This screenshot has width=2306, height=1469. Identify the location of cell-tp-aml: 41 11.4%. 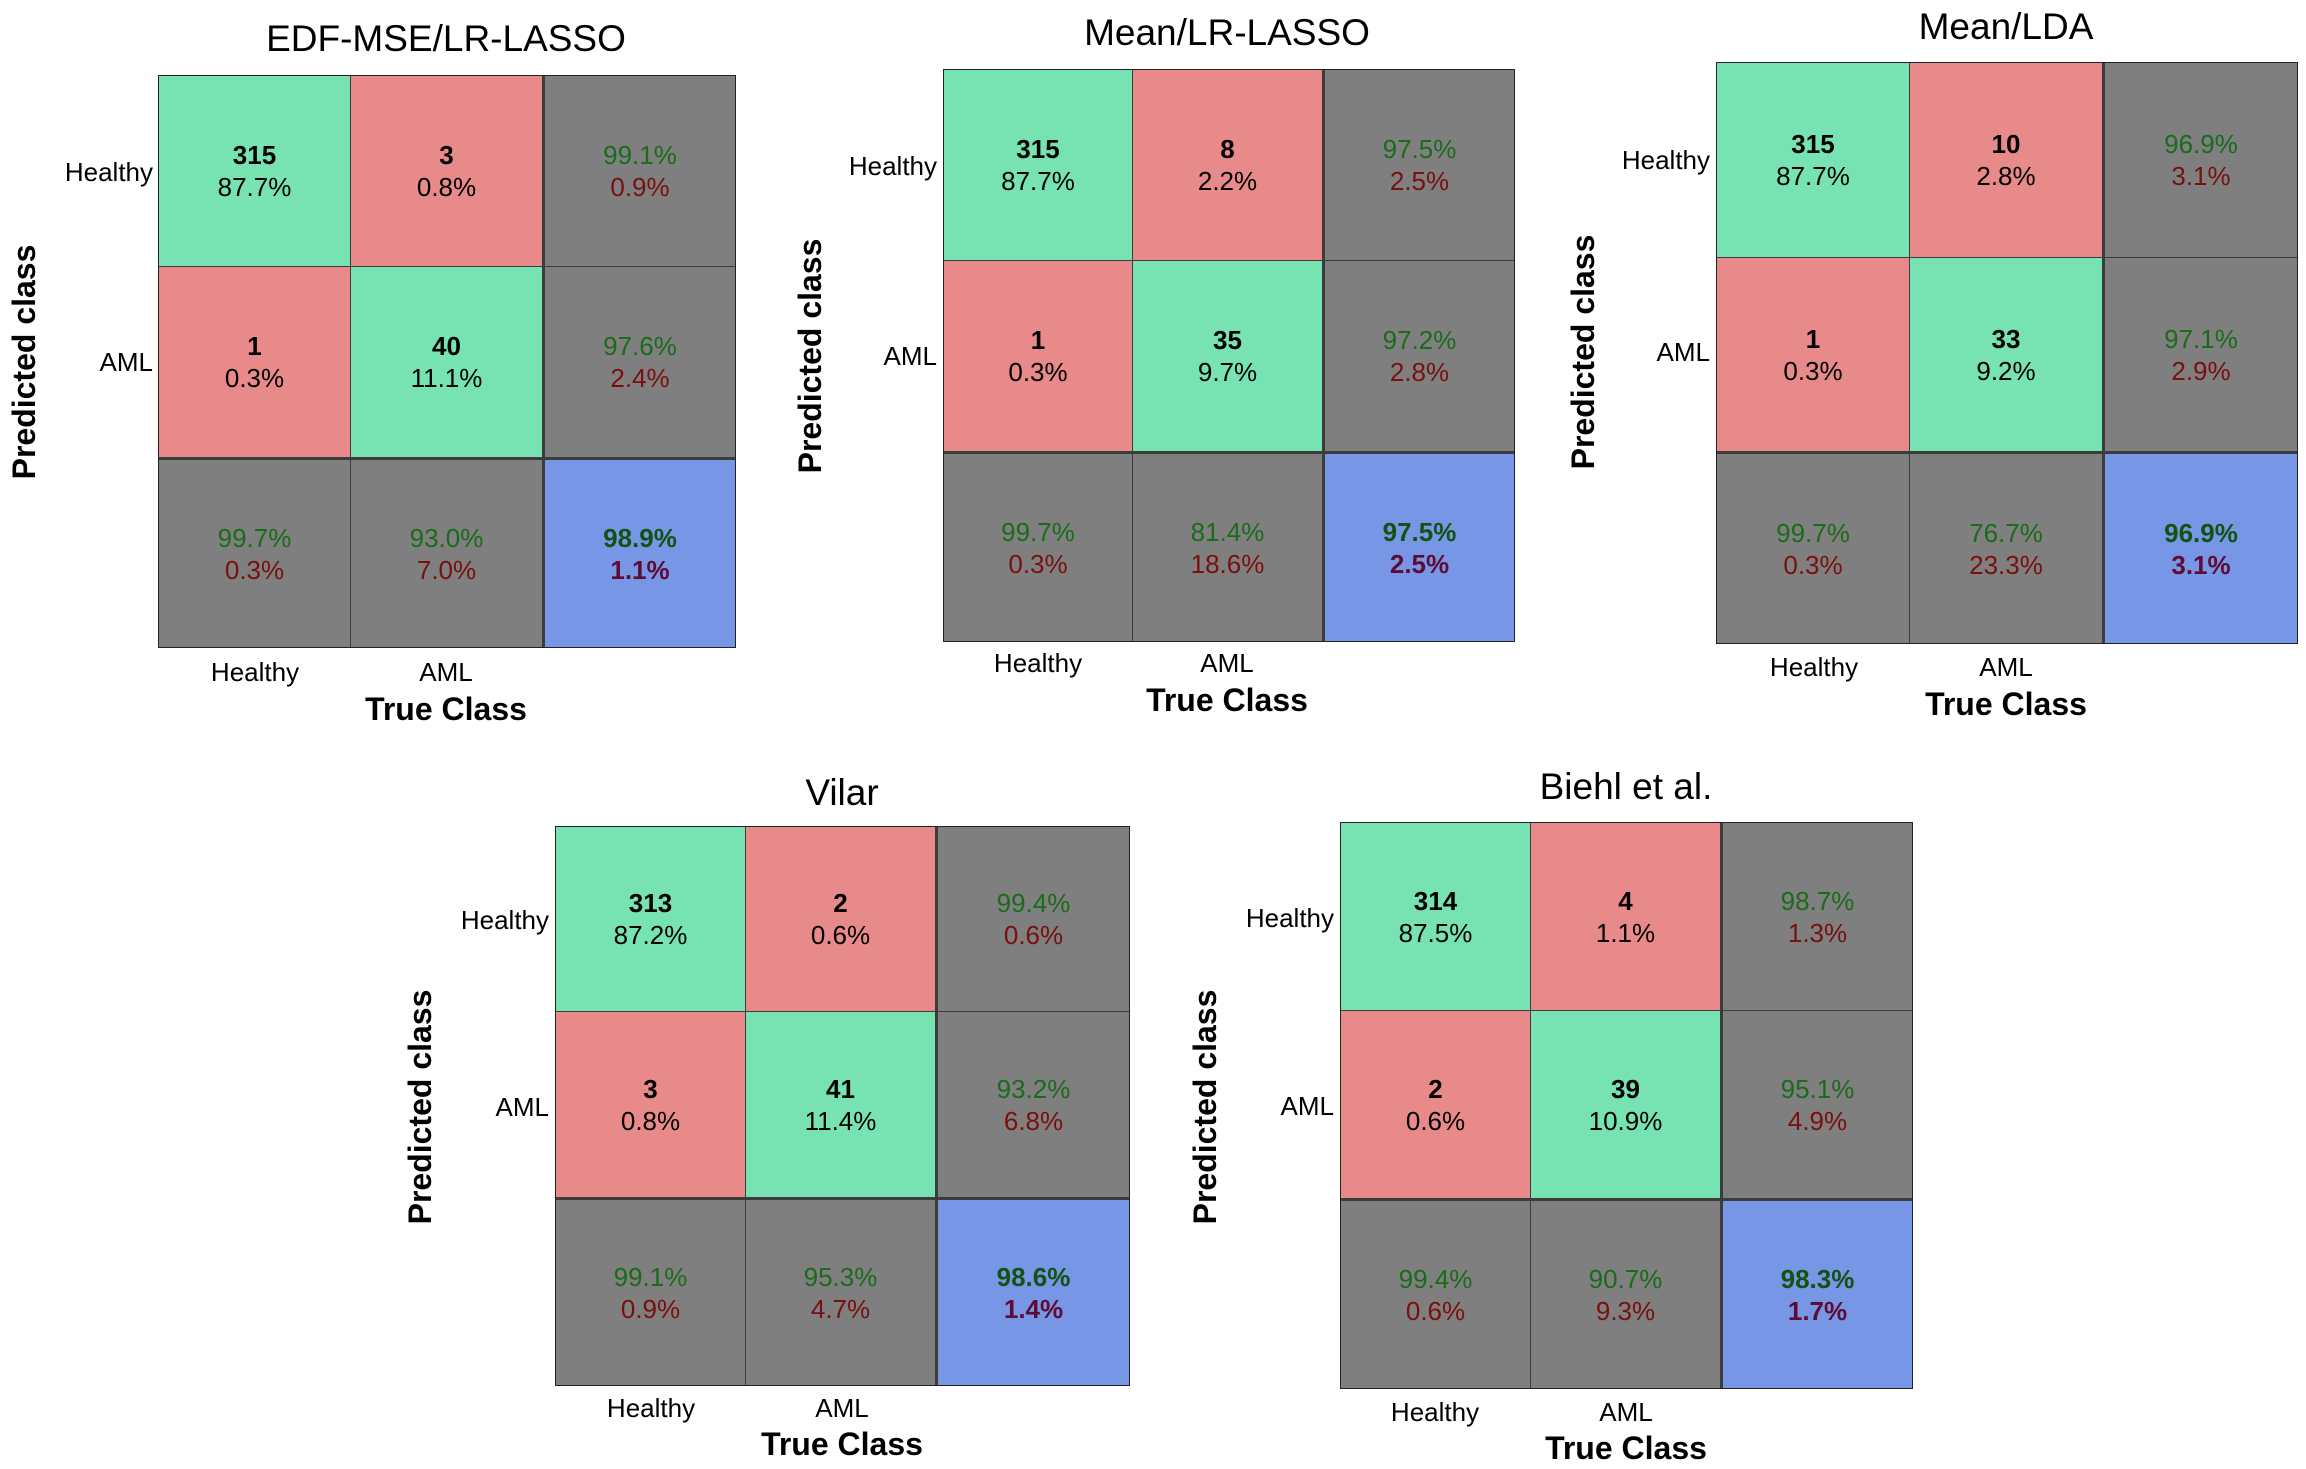
(840, 1104).